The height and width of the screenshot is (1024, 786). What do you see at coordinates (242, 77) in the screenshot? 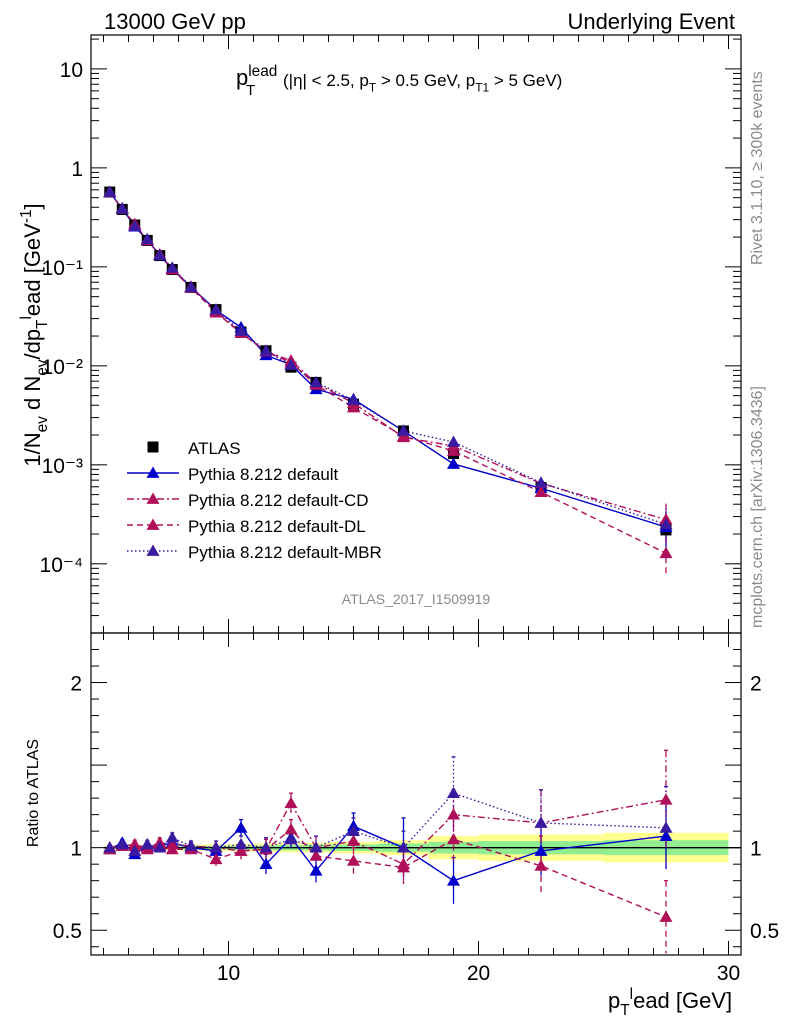
I see `main-title-symbol-part: p` at bounding box center [242, 77].